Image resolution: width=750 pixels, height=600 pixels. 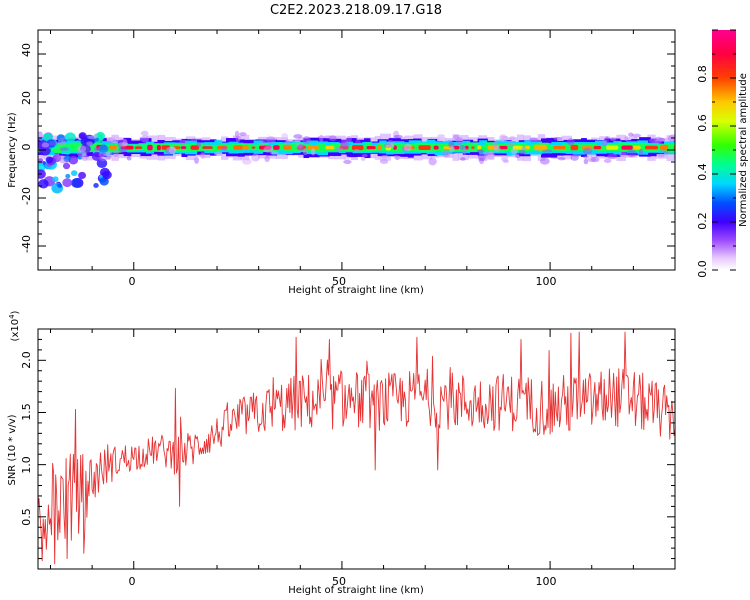 I want to click on colorbar-ticks, so click(x=724, y=150).